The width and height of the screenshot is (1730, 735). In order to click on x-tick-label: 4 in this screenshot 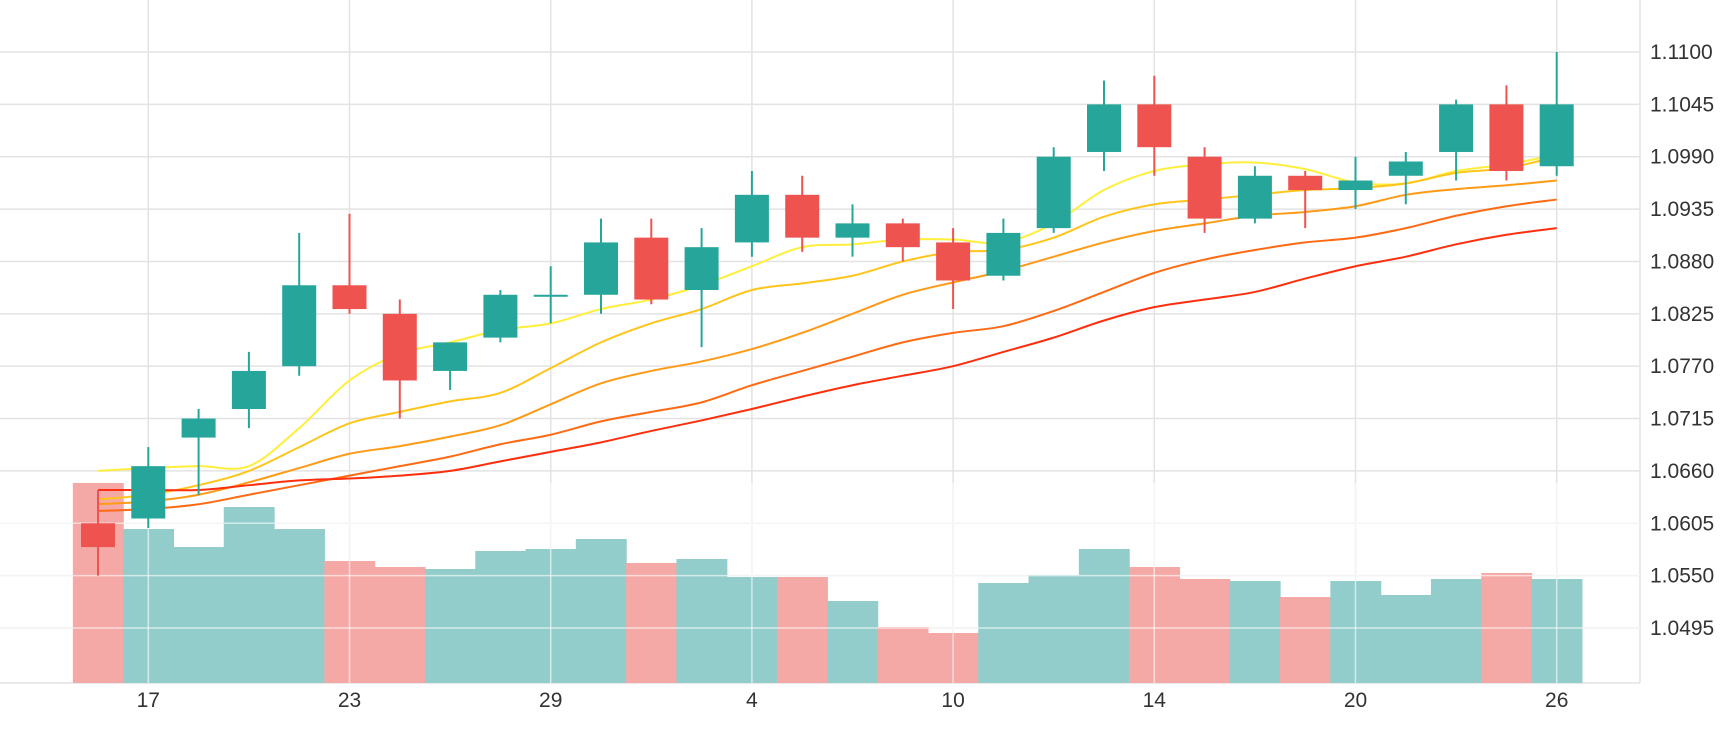, I will do `click(752, 700)`.